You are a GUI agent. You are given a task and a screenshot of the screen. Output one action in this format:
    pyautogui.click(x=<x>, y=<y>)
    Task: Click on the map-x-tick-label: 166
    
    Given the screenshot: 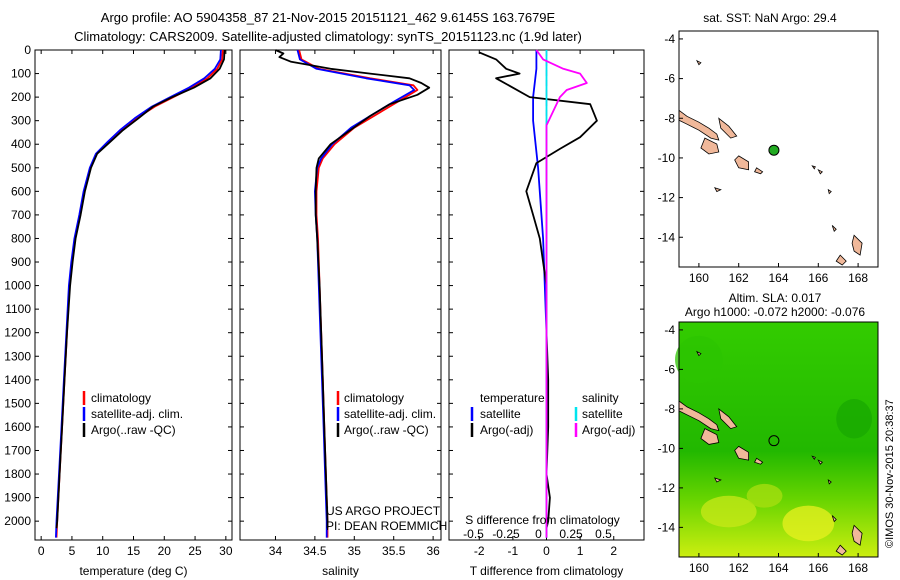 What is the action you would take?
    pyautogui.click(x=818, y=278)
    